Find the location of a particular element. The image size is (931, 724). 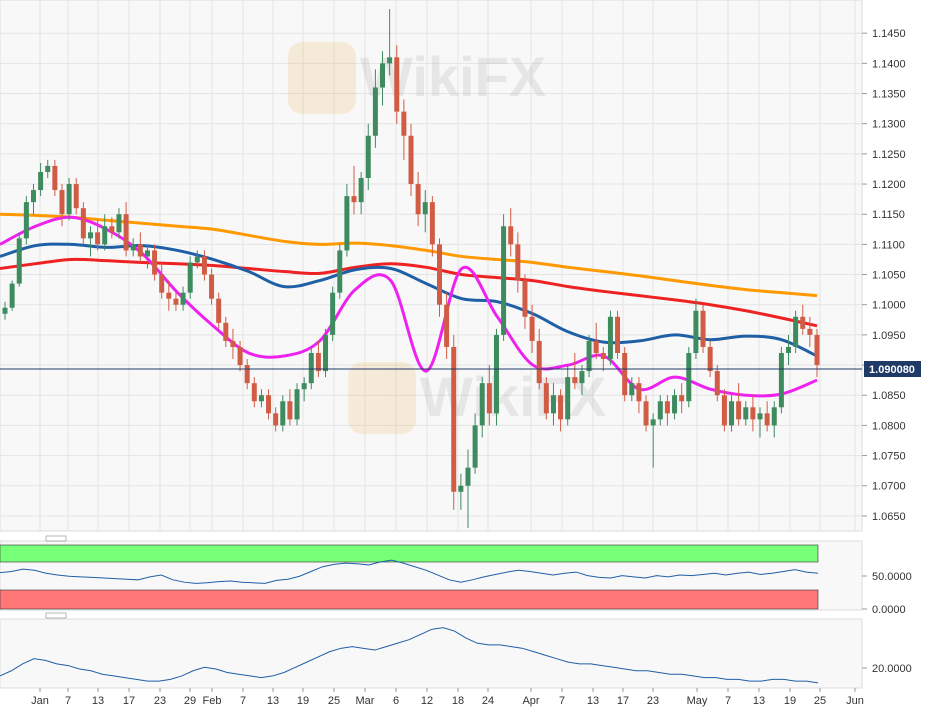

x-tick-label: 12 is located at coordinates (427, 701).